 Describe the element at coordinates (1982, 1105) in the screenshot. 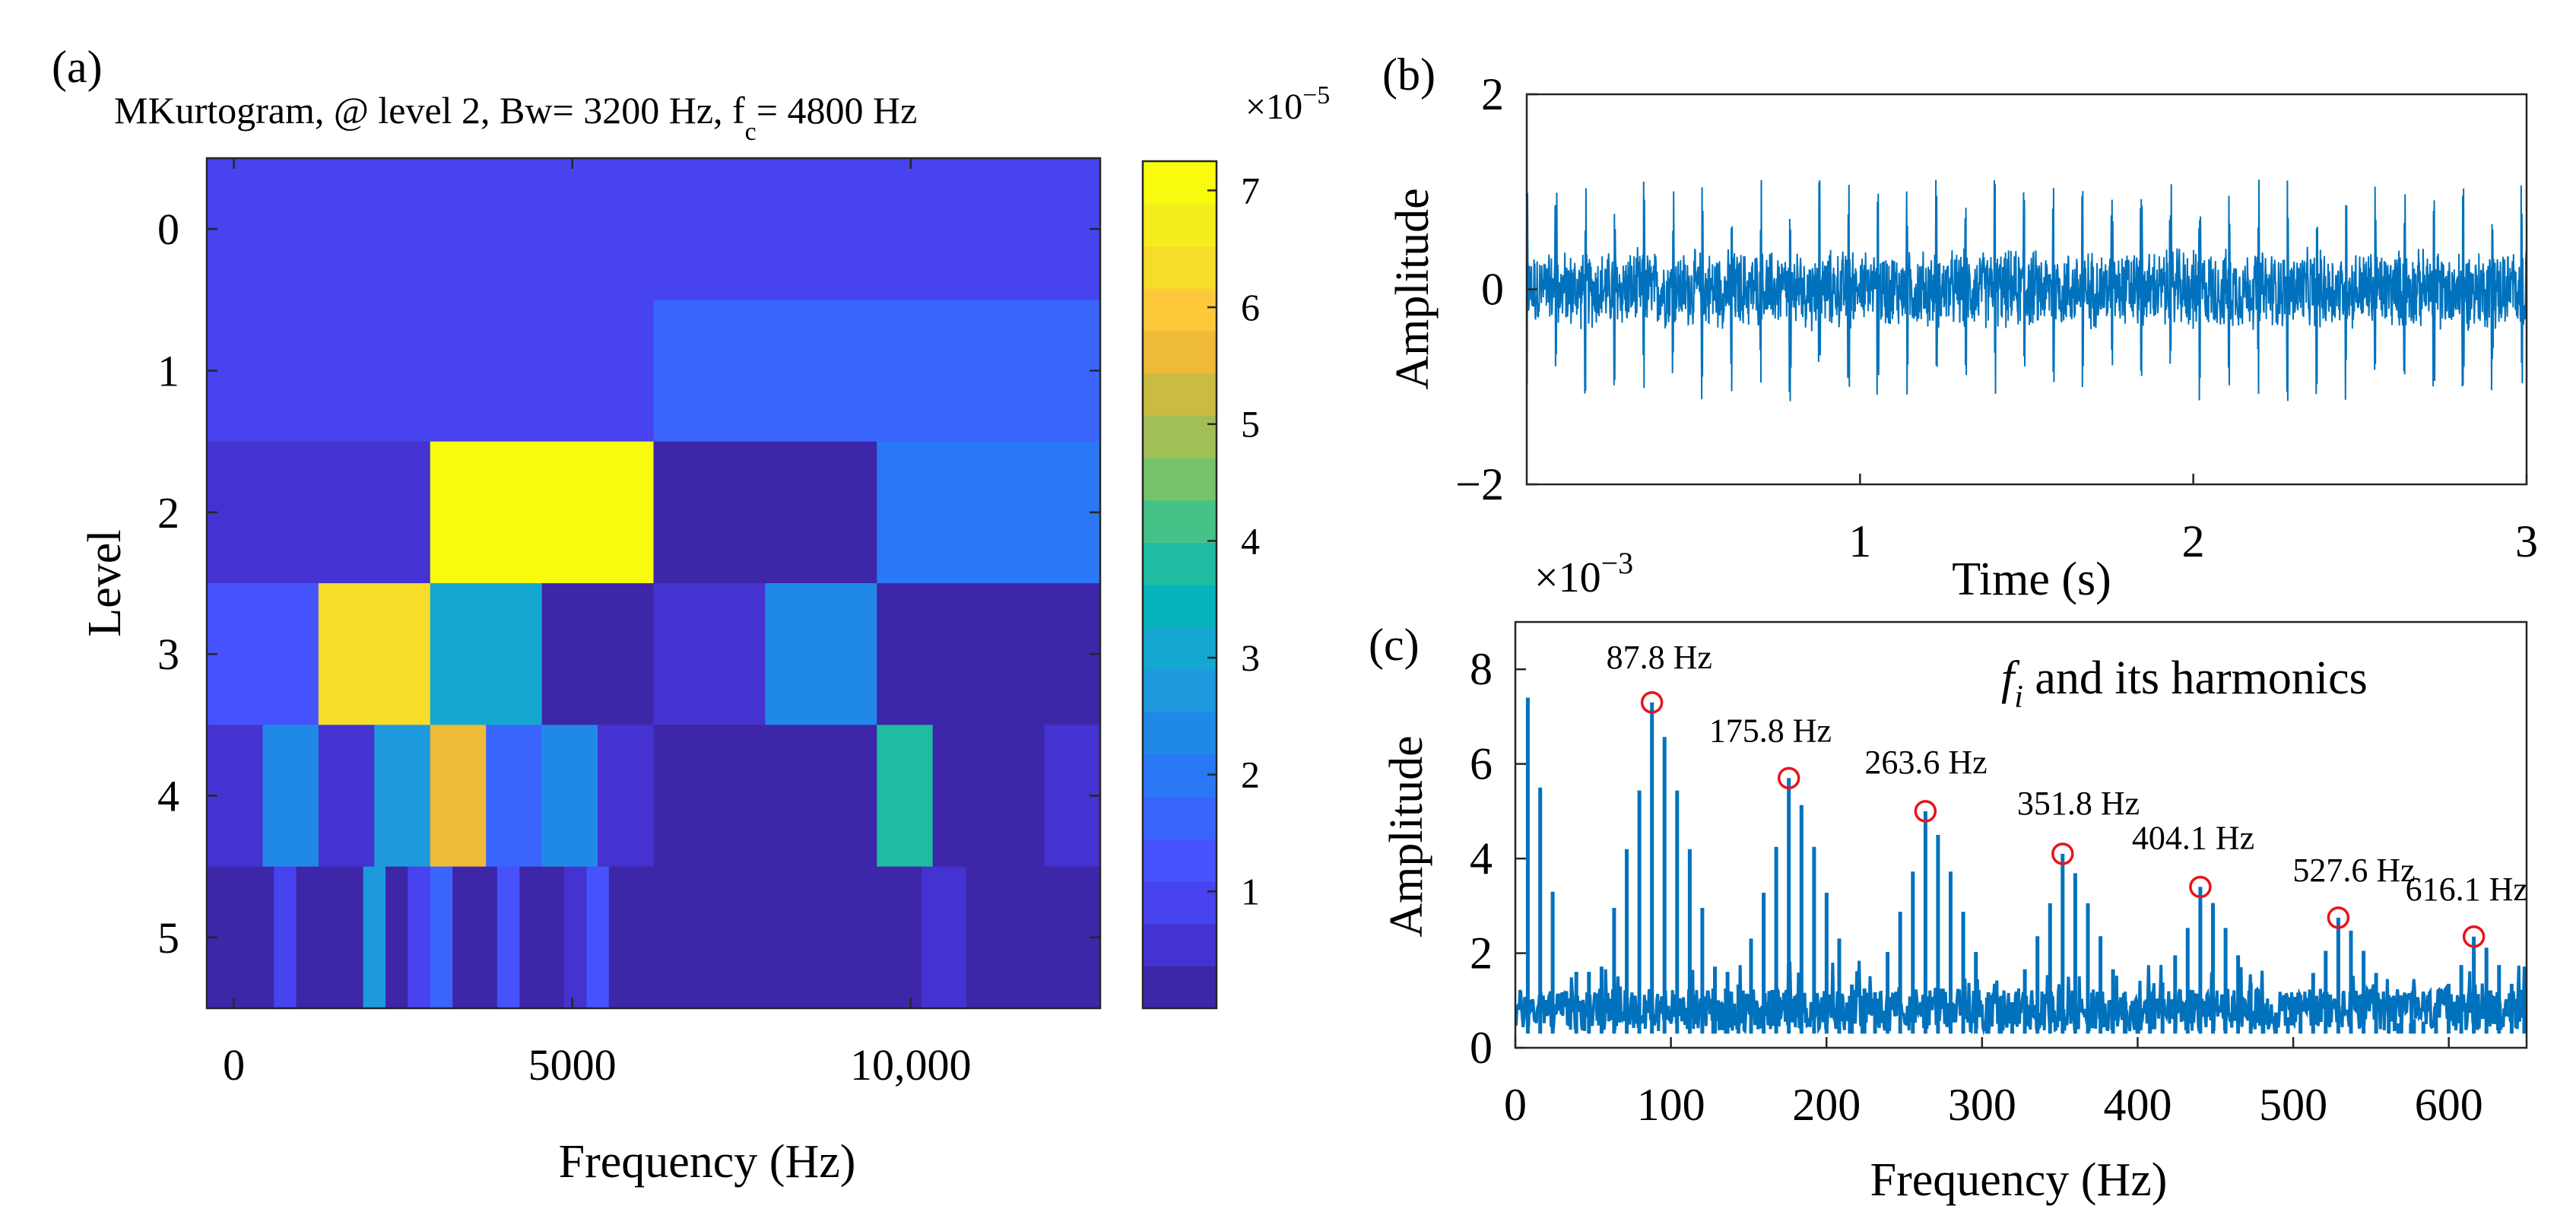

I see `spectrum-x-tick-label: 300` at that location.